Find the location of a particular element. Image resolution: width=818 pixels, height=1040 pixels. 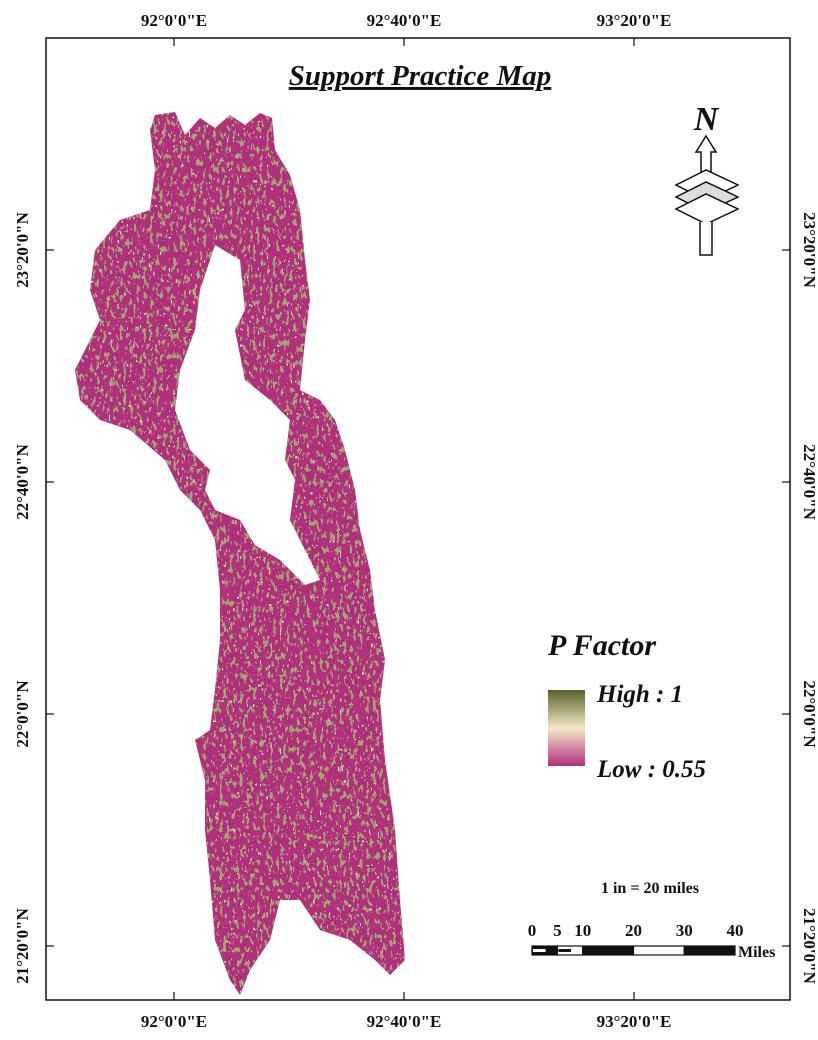

scale-ratio: 1 in = 20 miles is located at coordinates (650, 888).